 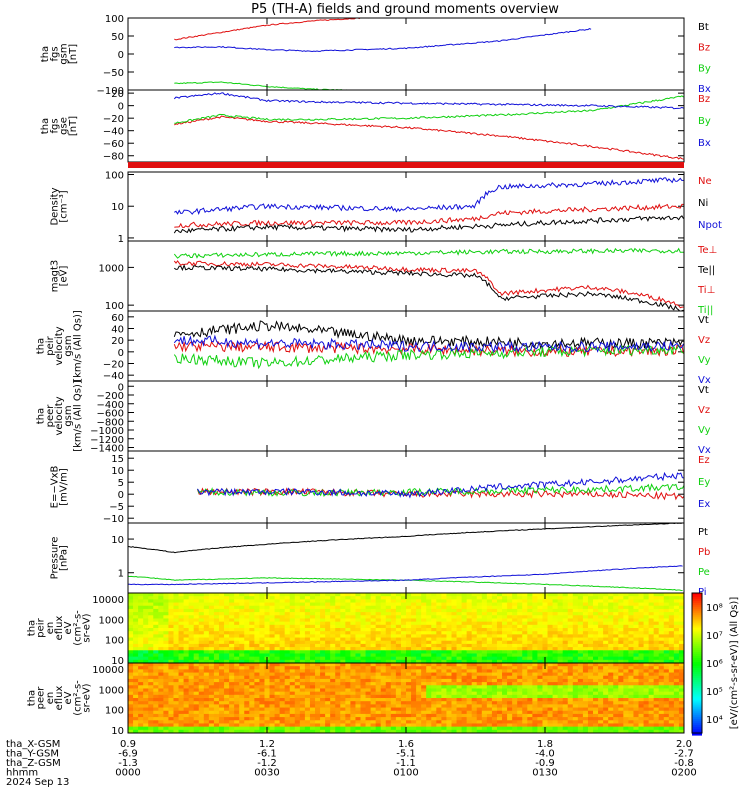 I want to click on y-tick-label: −200, so click(x=110, y=396).